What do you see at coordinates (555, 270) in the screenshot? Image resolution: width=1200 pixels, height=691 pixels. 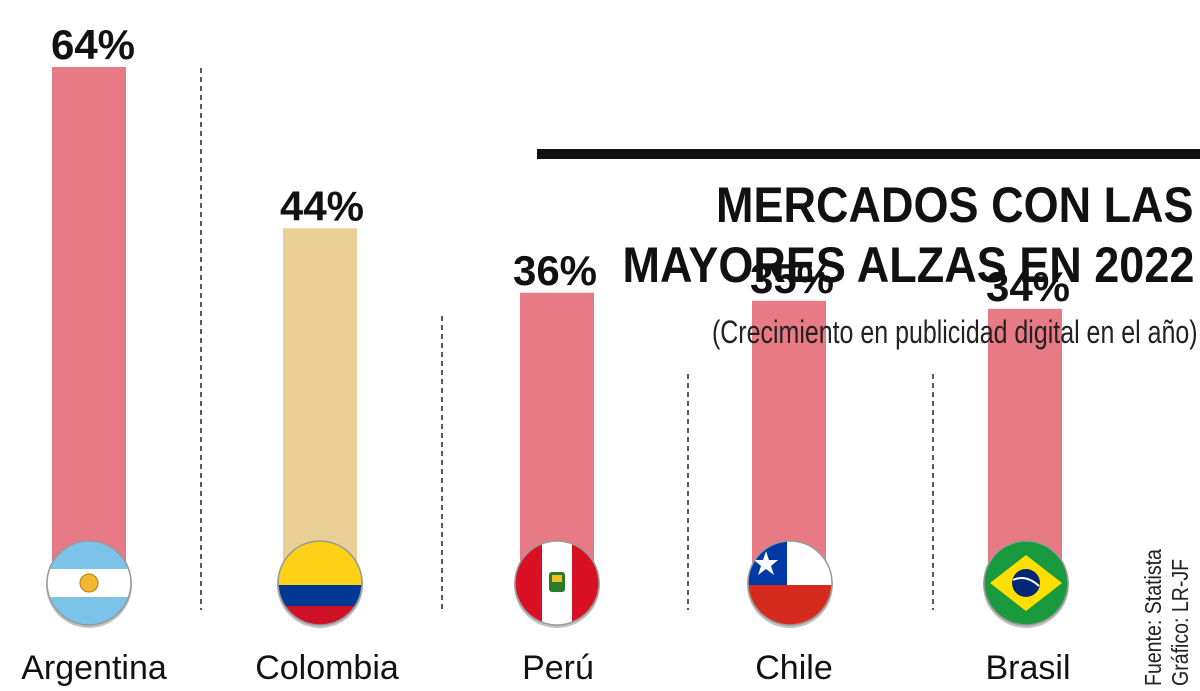 I see `value-label-peru: 36%` at bounding box center [555, 270].